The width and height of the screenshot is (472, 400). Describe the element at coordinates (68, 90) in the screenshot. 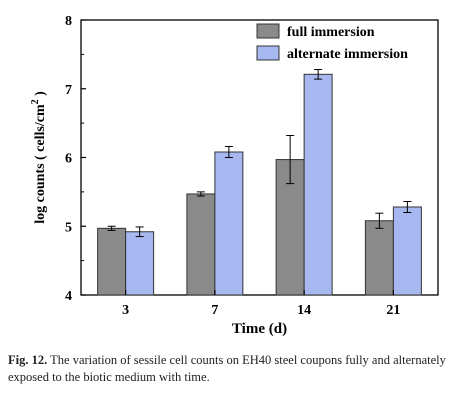

I see `y-tick-label: 7` at that location.